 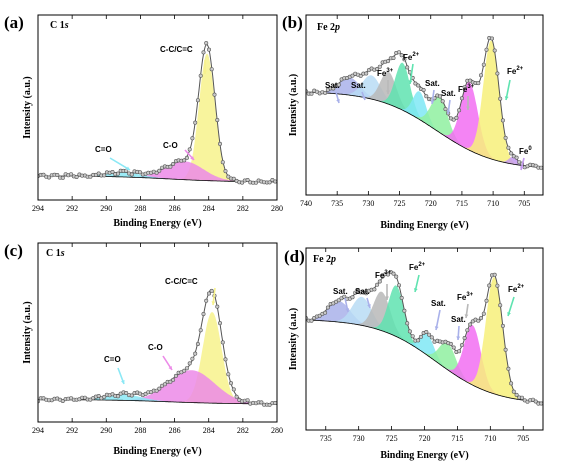 I want to click on x-tick-label: 286, so click(x=175, y=430).